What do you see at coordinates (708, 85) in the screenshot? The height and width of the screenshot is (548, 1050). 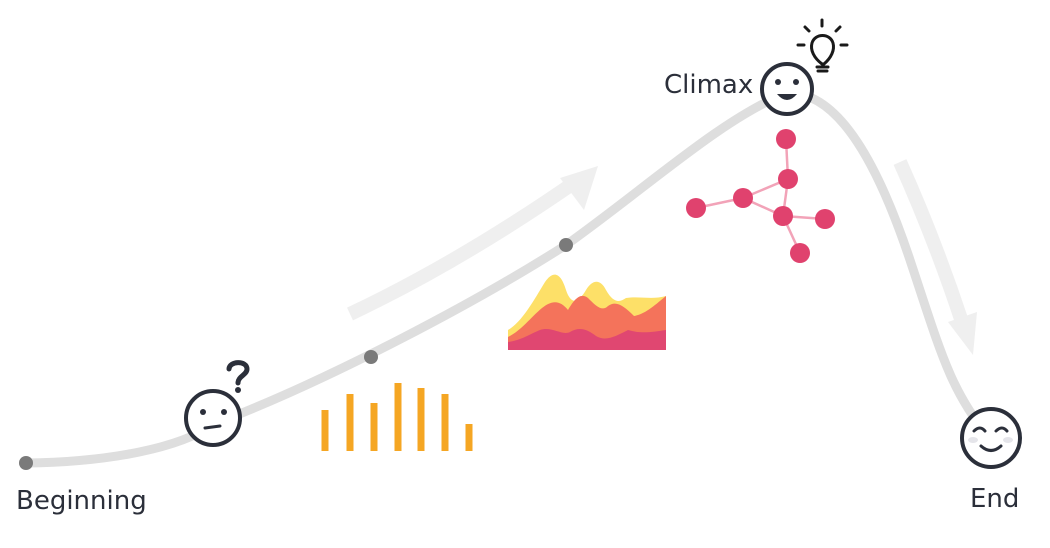 I see `climax-label: Climax` at bounding box center [708, 85].